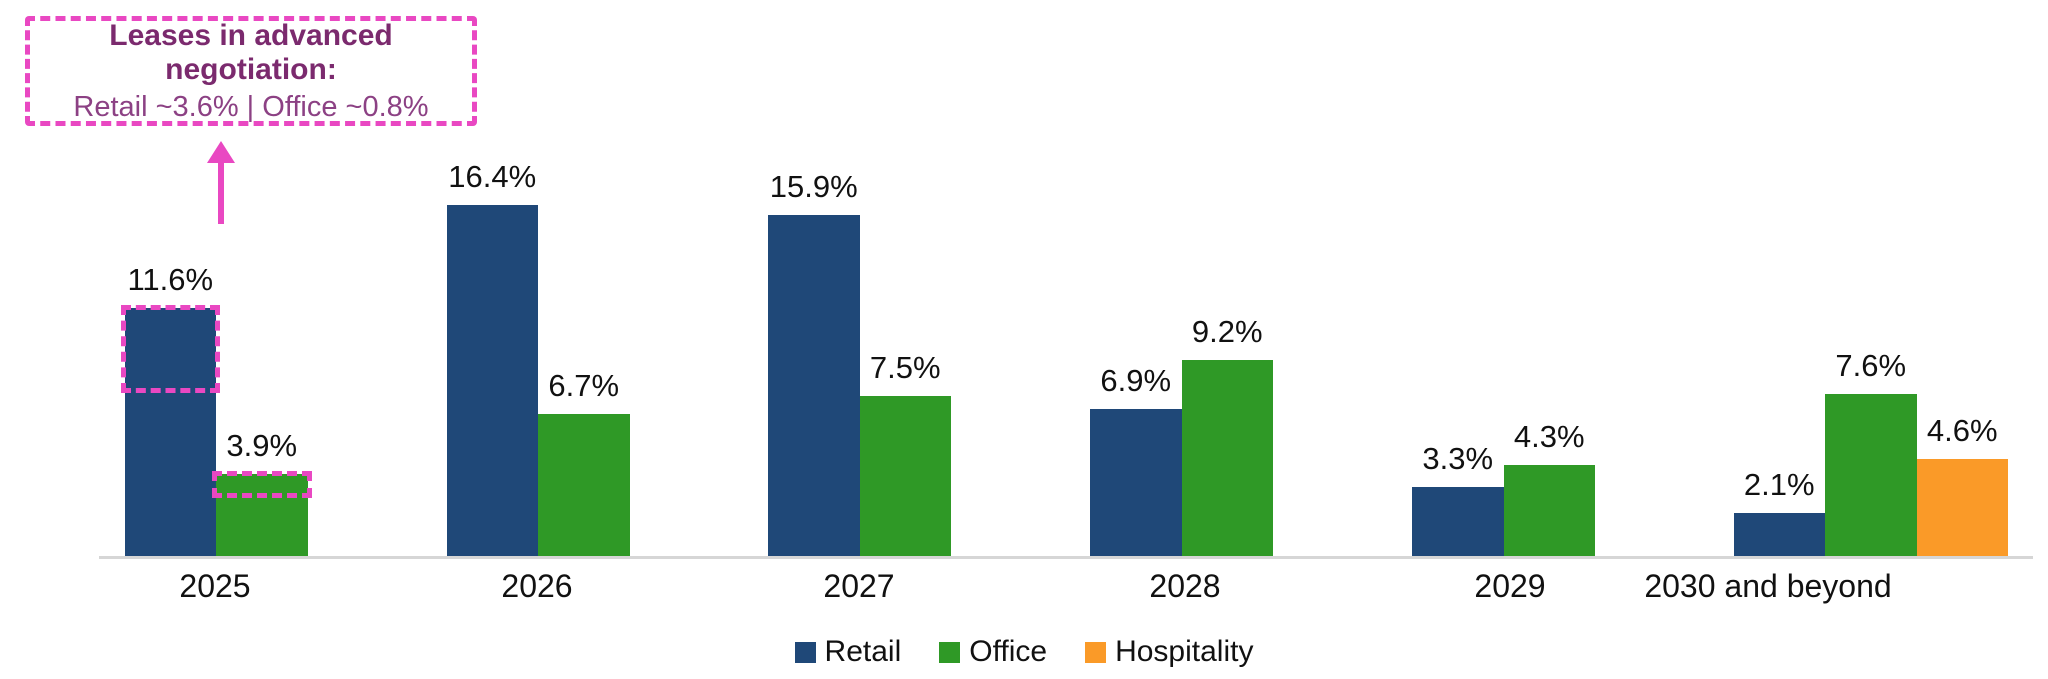 This screenshot has width=2048, height=679. What do you see at coordinates (1227, 459) in the screenshot?
I see `bar-office-2028` at bounding box center [1227, 459].